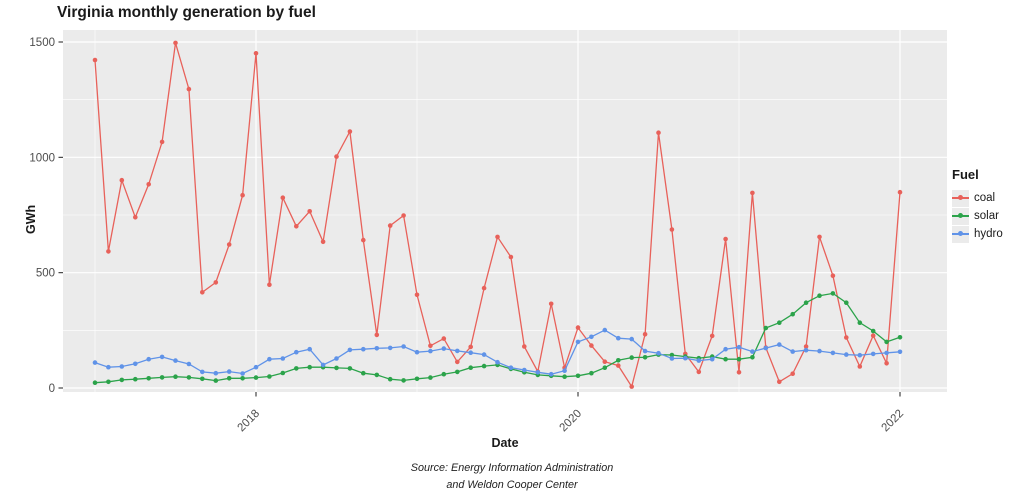 This screenshot has width=1024, height=498. I want to click on source-caption-line2: and Weldon Cooper Center, so click(512, 484).